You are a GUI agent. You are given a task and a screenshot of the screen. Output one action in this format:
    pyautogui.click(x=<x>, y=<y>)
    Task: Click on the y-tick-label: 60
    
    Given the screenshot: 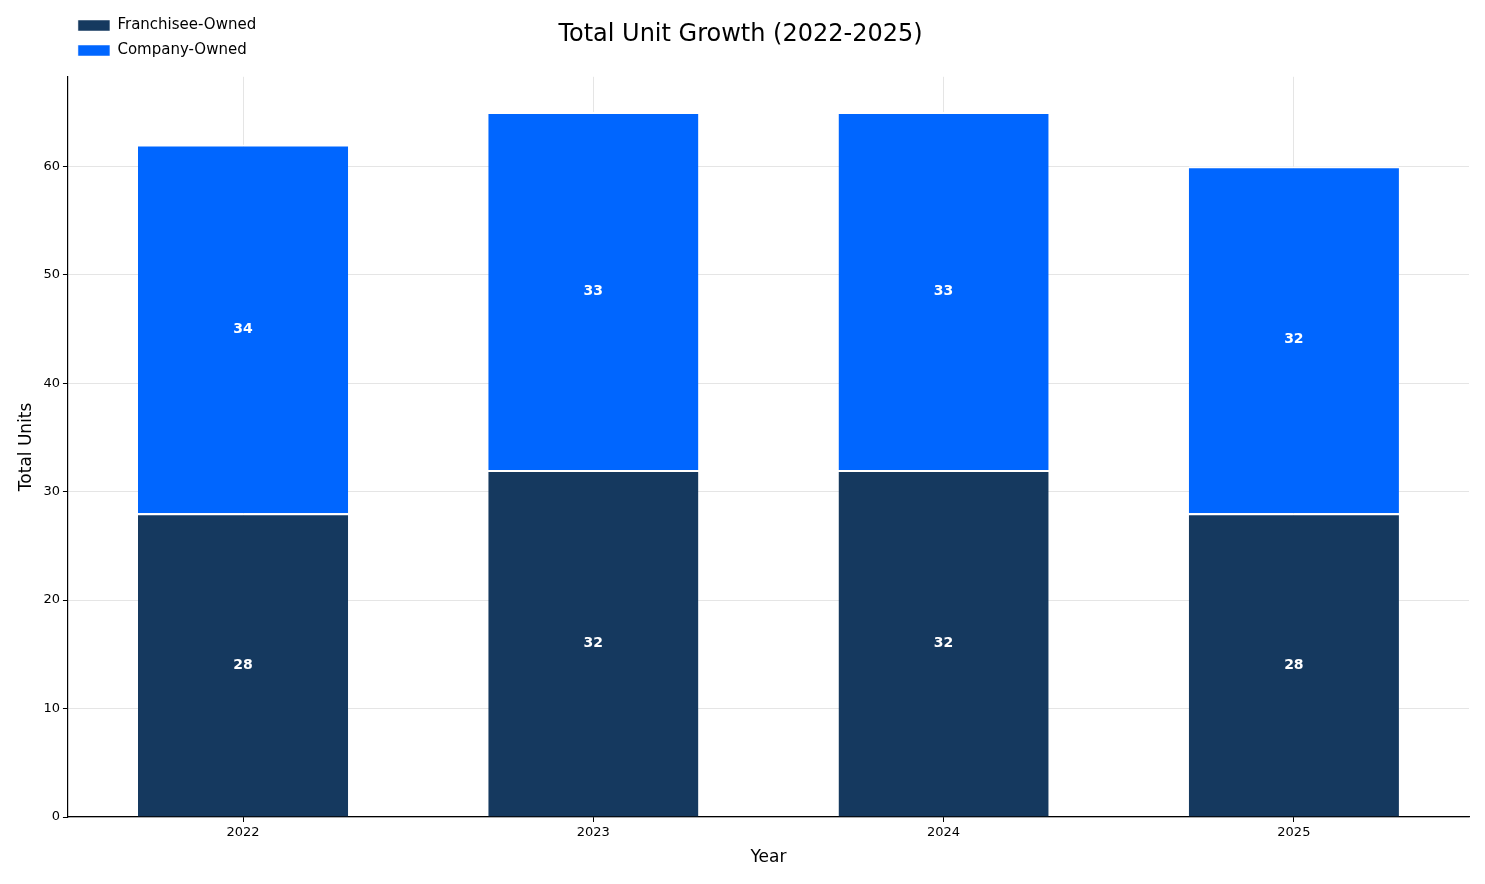 What is the action you would take?
    pyautogui.click(x=51, y=165)
    